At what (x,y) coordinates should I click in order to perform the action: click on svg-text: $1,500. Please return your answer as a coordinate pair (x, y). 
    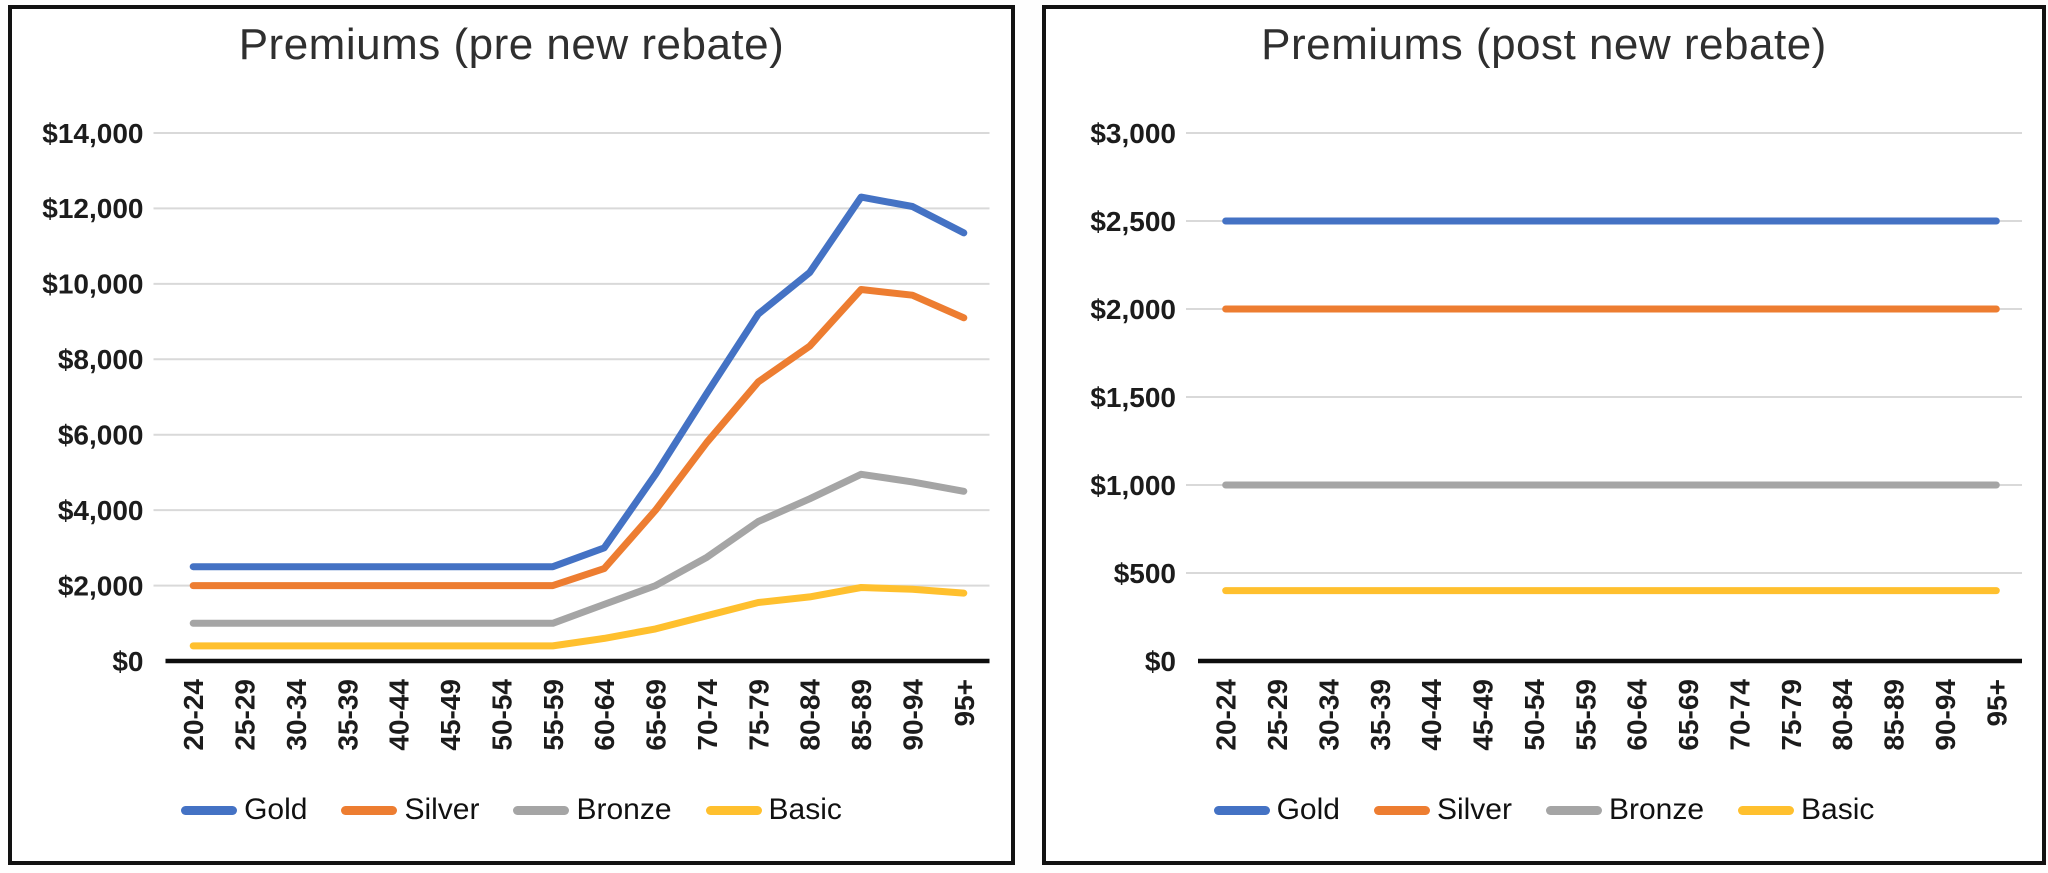
    Looking at the image, I should click on (1133, 397).